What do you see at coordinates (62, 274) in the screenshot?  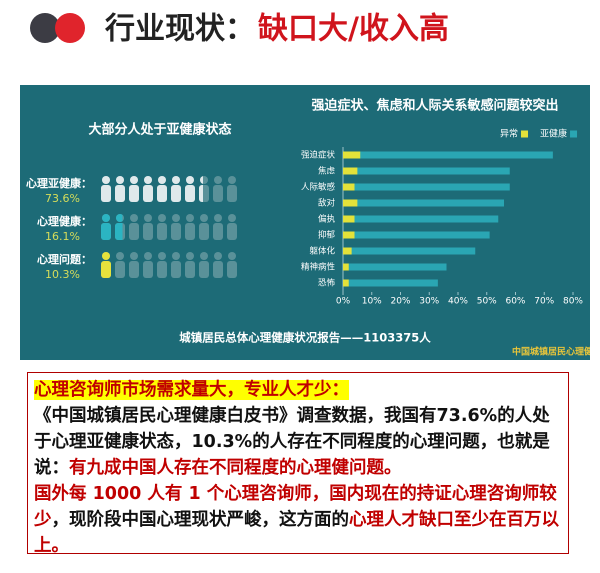 I see `row-value: 10.3%` at bounding box center [62, 274].